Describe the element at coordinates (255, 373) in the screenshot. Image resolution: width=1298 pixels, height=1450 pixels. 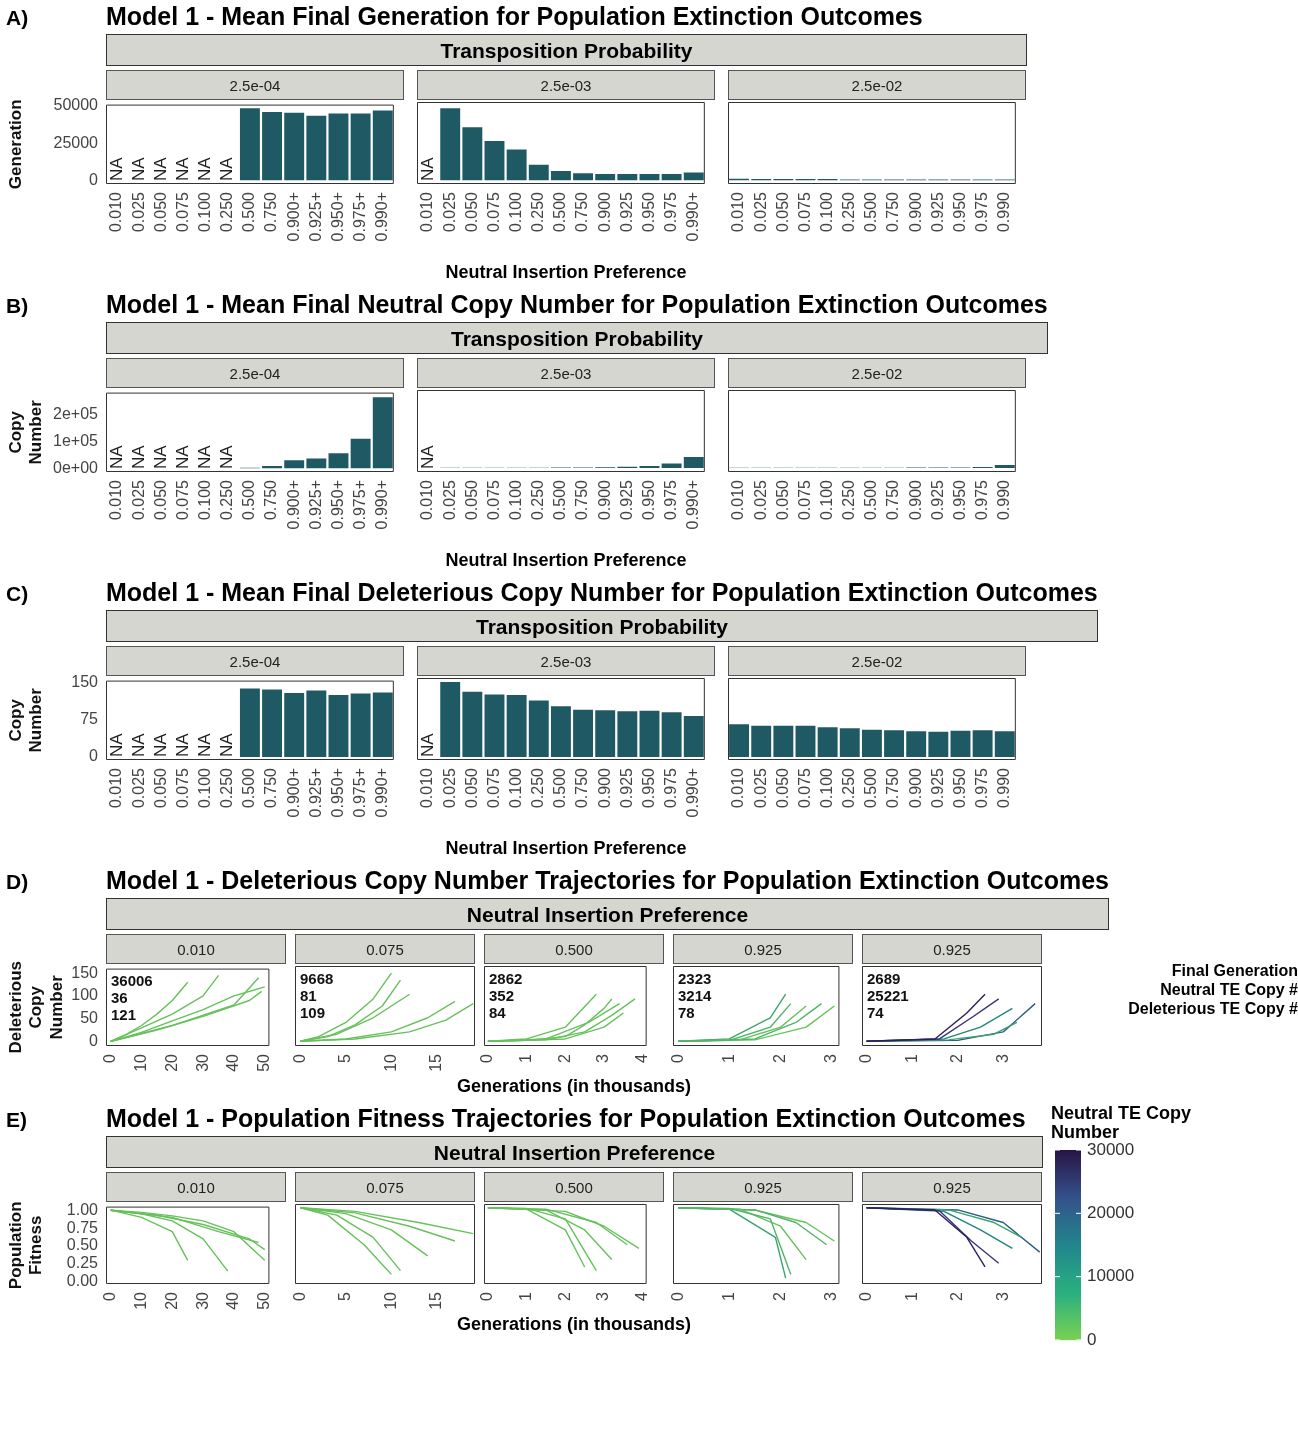
I see `chart-title: 2.5e-04` at that location.